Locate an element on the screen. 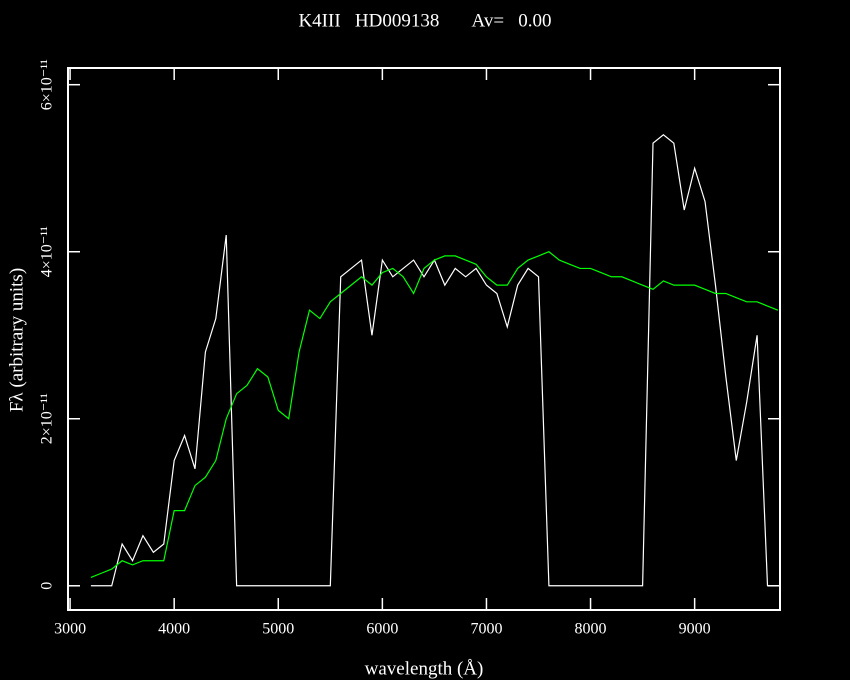 The height and width of the screenshot is (680, 850). y-tick-label: 4×10⁻¹¹ is located at coordinates (47, 251).